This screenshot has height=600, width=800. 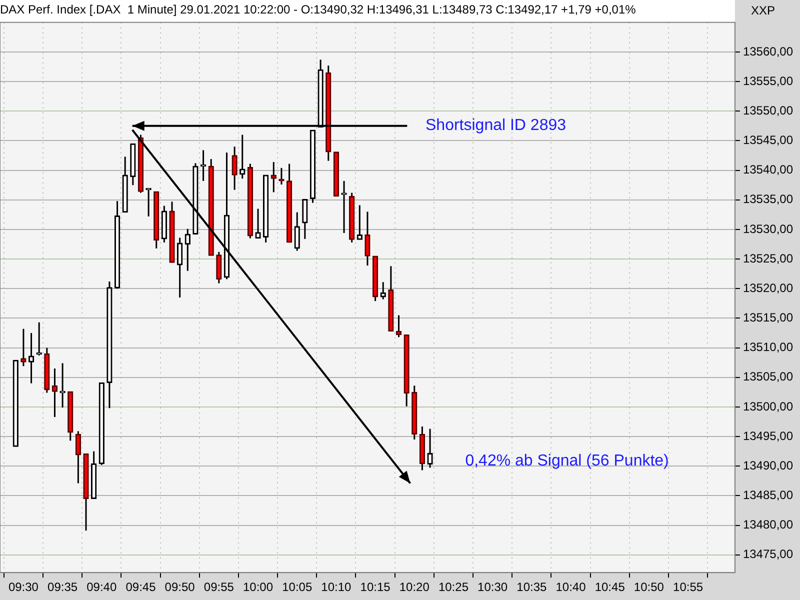 What do you see at coordinates (453, 587) in the screenshot?
I see `x-tick-label: 10:25` at bounding box center [453, 587].